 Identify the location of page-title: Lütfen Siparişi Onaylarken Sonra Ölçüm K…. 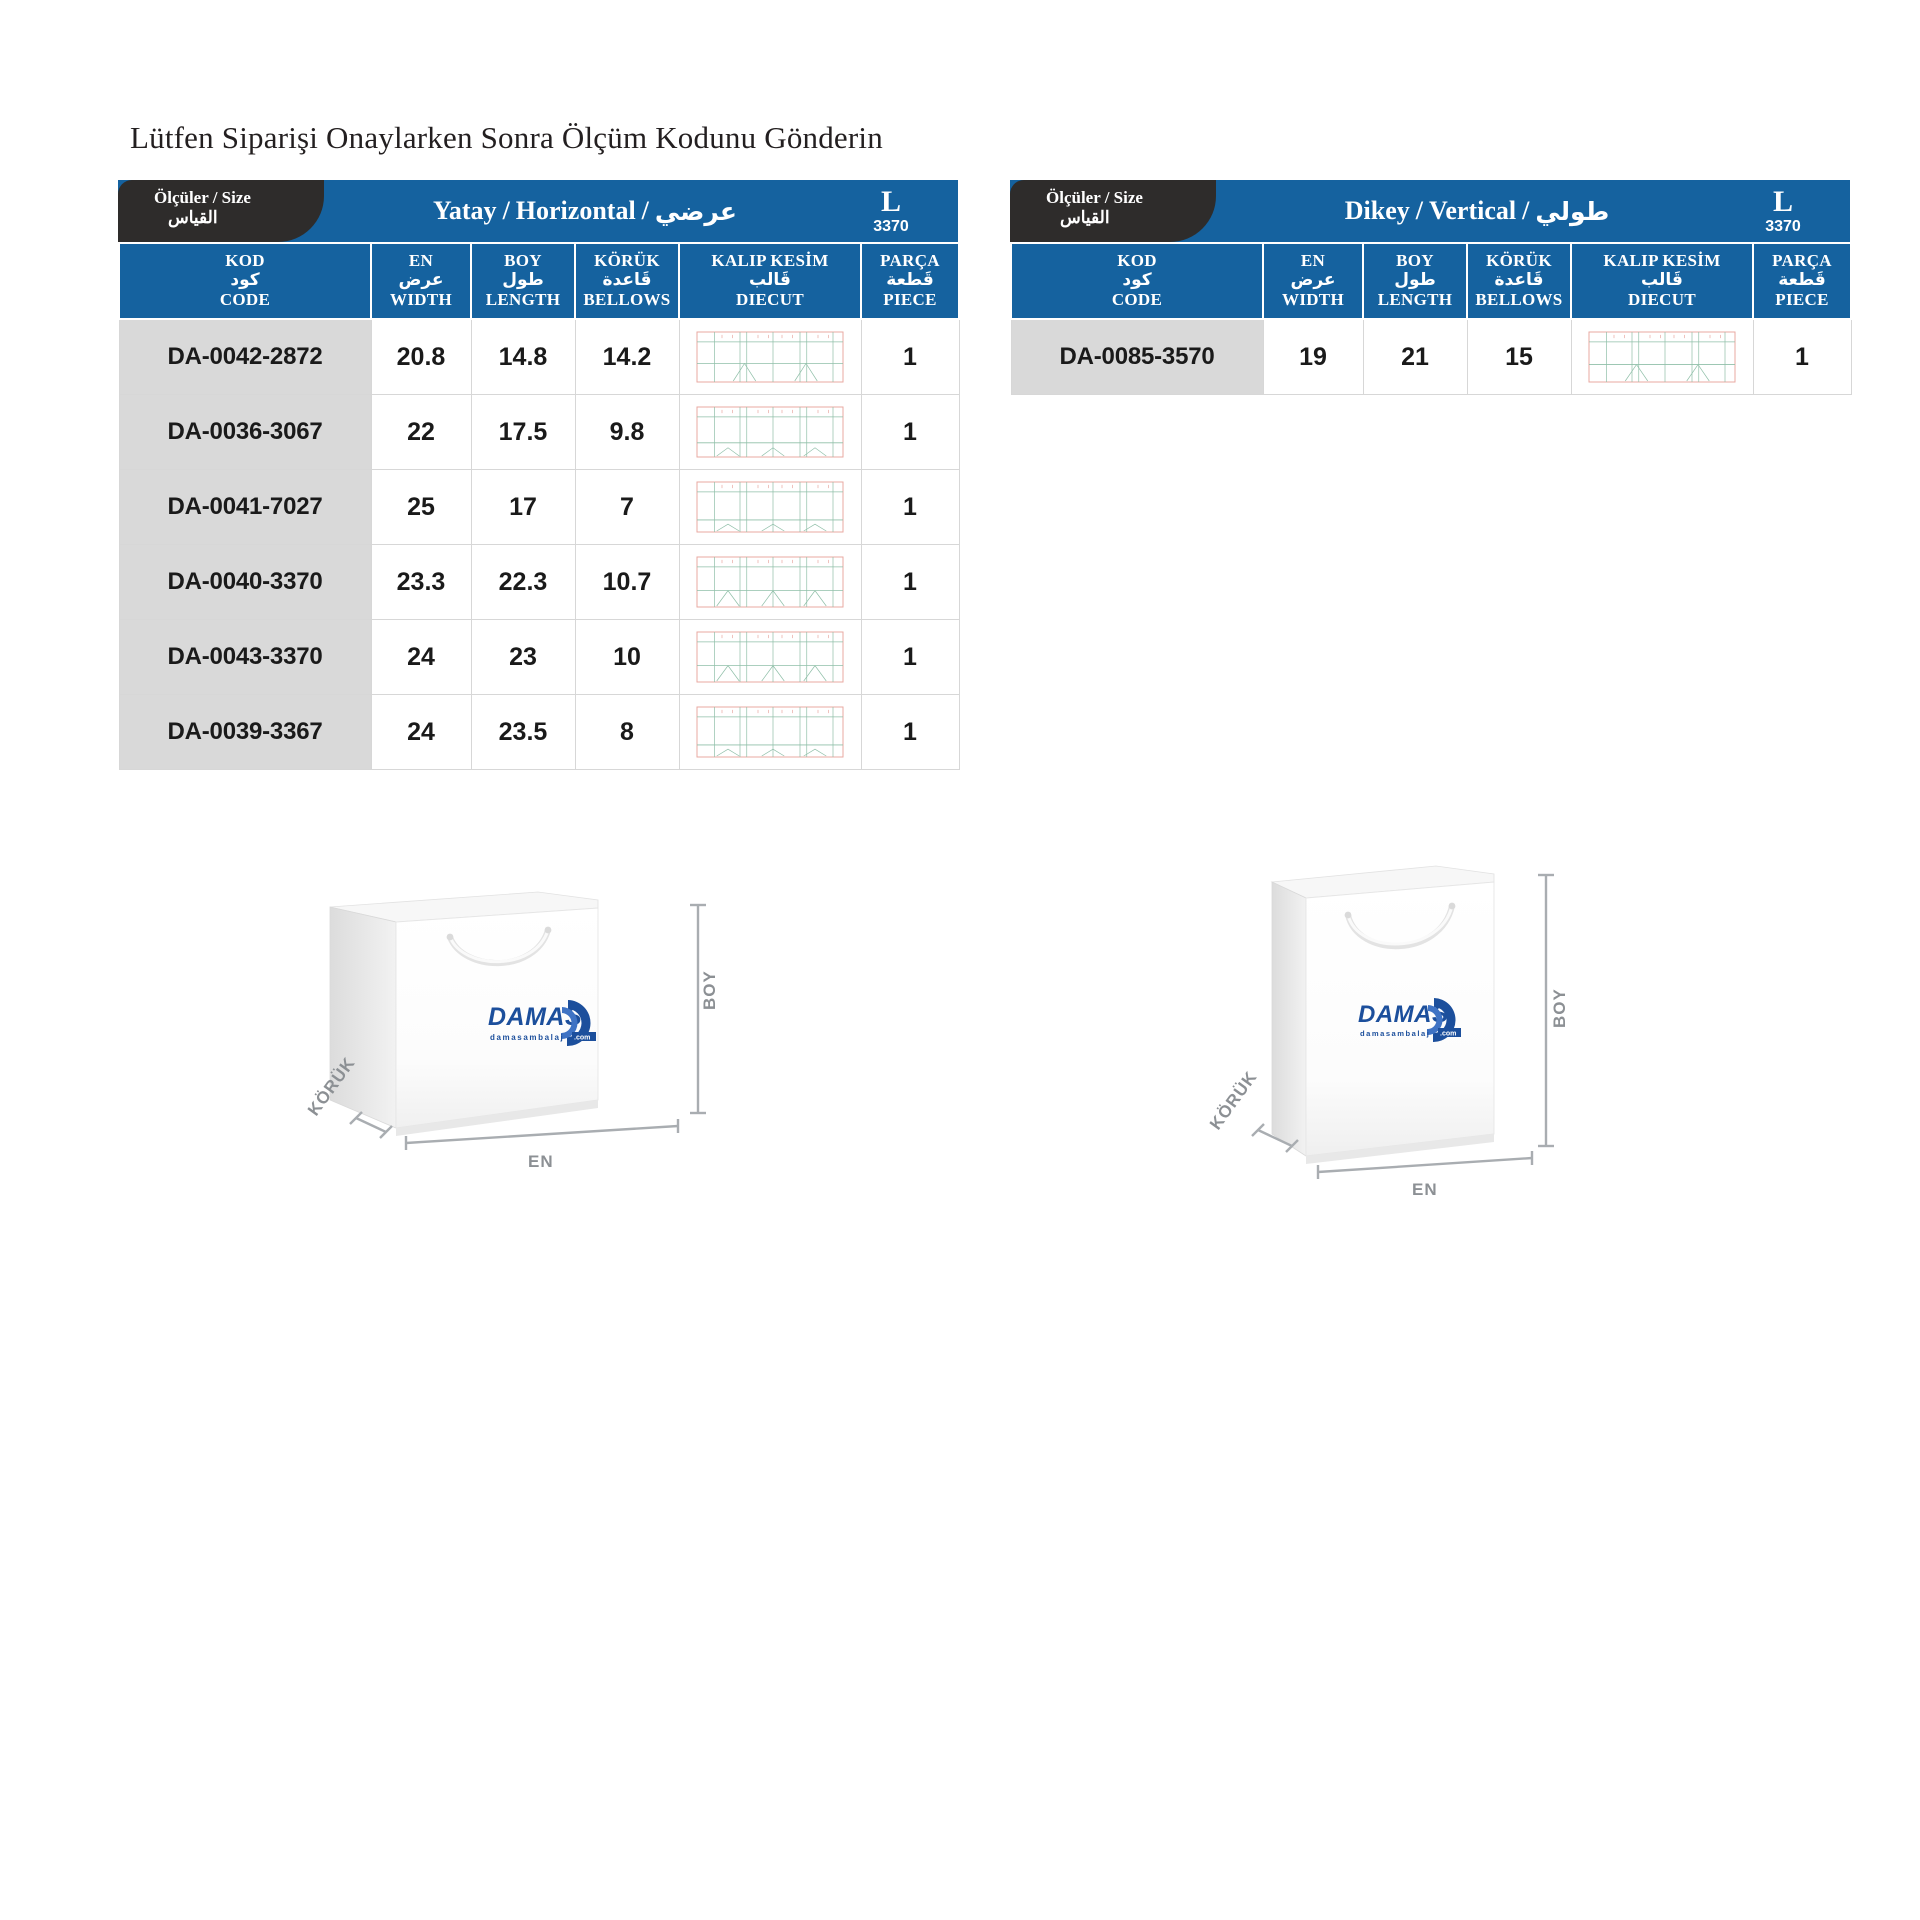
(506, 137).